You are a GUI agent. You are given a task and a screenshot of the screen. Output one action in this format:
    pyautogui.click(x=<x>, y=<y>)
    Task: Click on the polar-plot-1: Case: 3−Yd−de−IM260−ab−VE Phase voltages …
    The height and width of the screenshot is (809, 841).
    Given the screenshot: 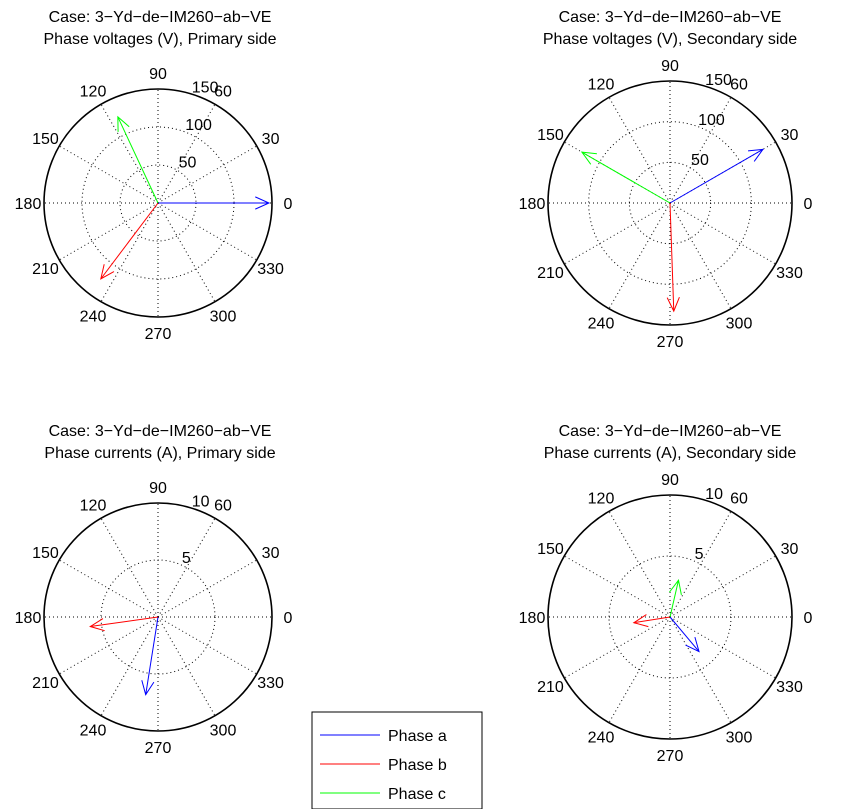 What is the action you would take?
    pyautogui.click(x=154, y=176)
    